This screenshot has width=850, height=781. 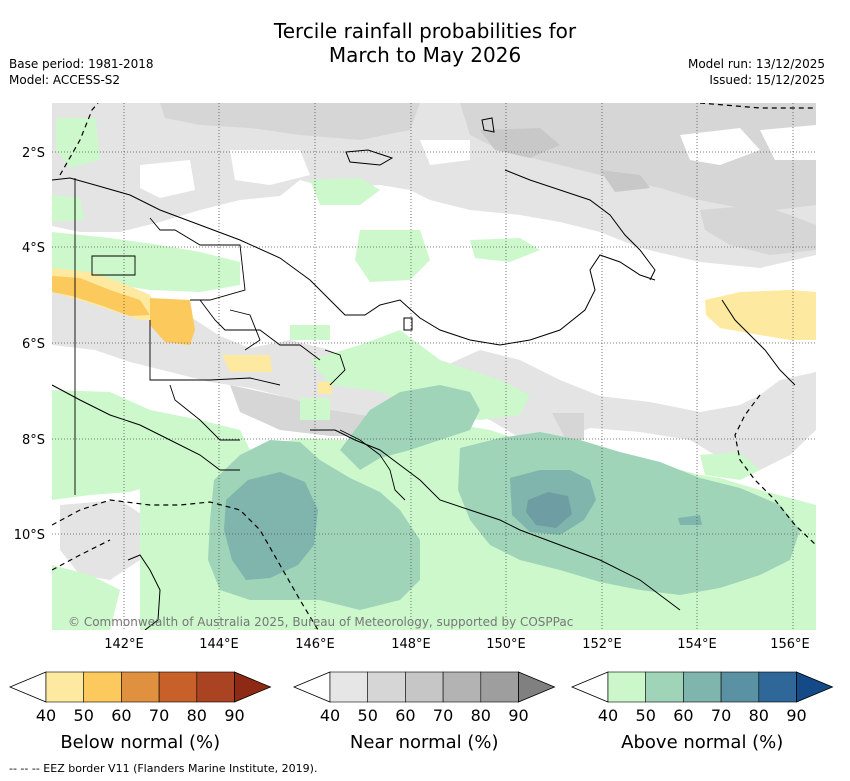 I want to click on colorbar-title: Near normal (%), so click(x=424, y=742).